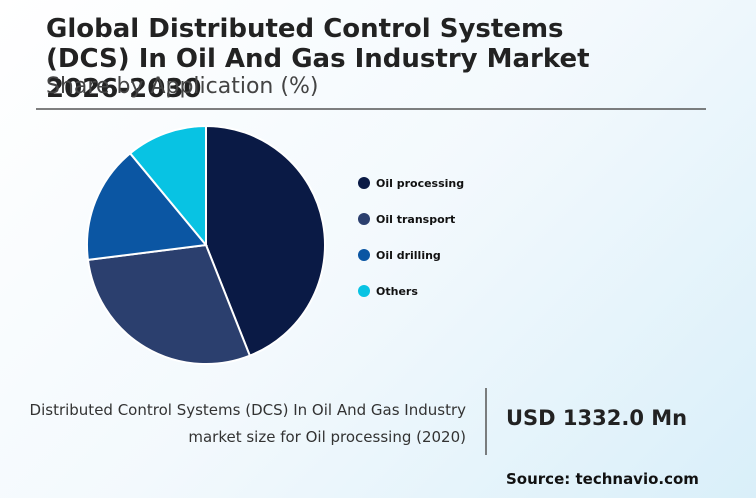 The image size is (756, 498). I want to click on chart-subtitle: Share by Application (%), so click(182, 86).